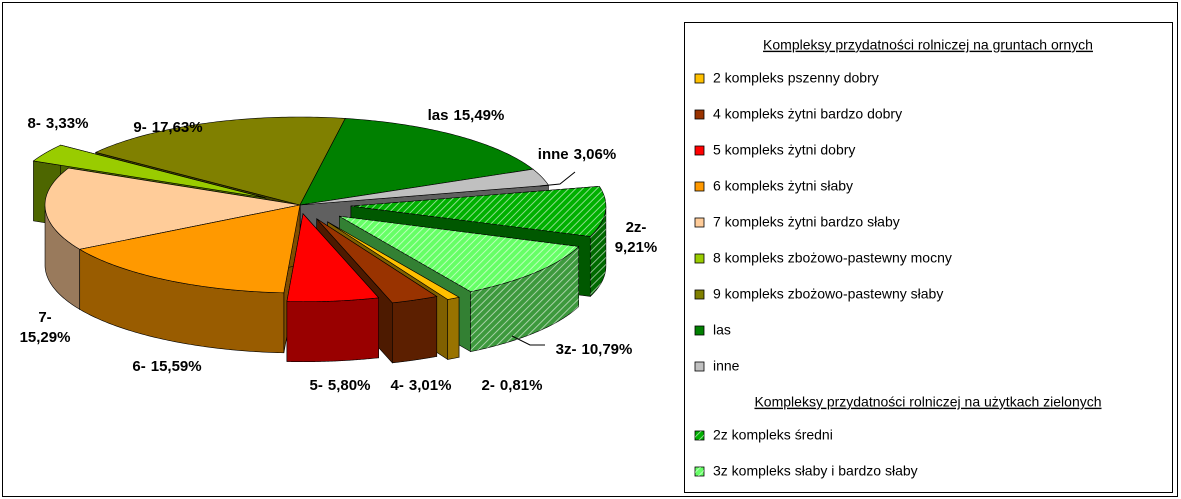  What do you see at coordinates (783, 186) in the screenshot?
I see `legend-label: 6 kompleks żytni słaby` at bounding box center [783, 186].